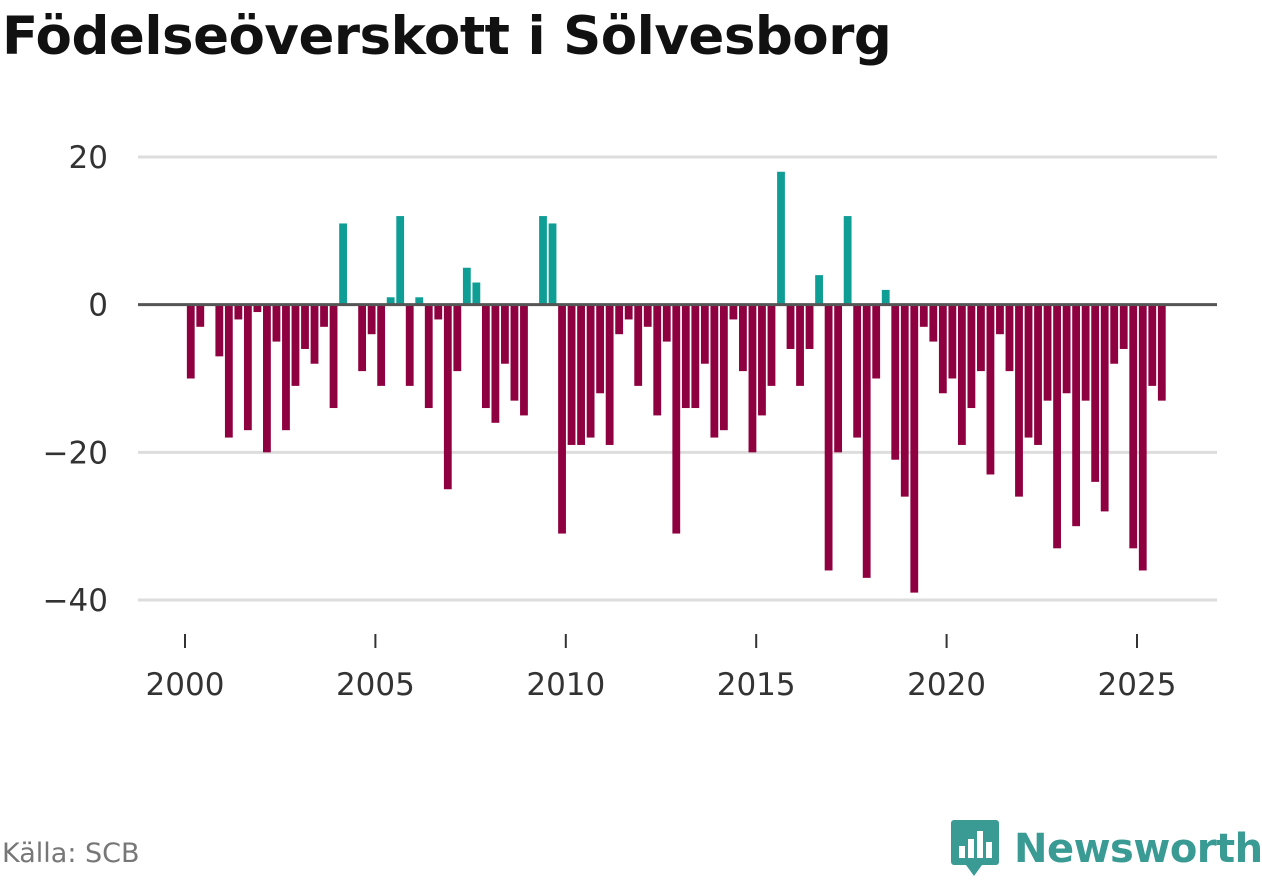  Describe the element at coordinates (661, 668) in the screenshot. I see `x-axis: 2000 2005 2010 2015 2020 2025` at that location.